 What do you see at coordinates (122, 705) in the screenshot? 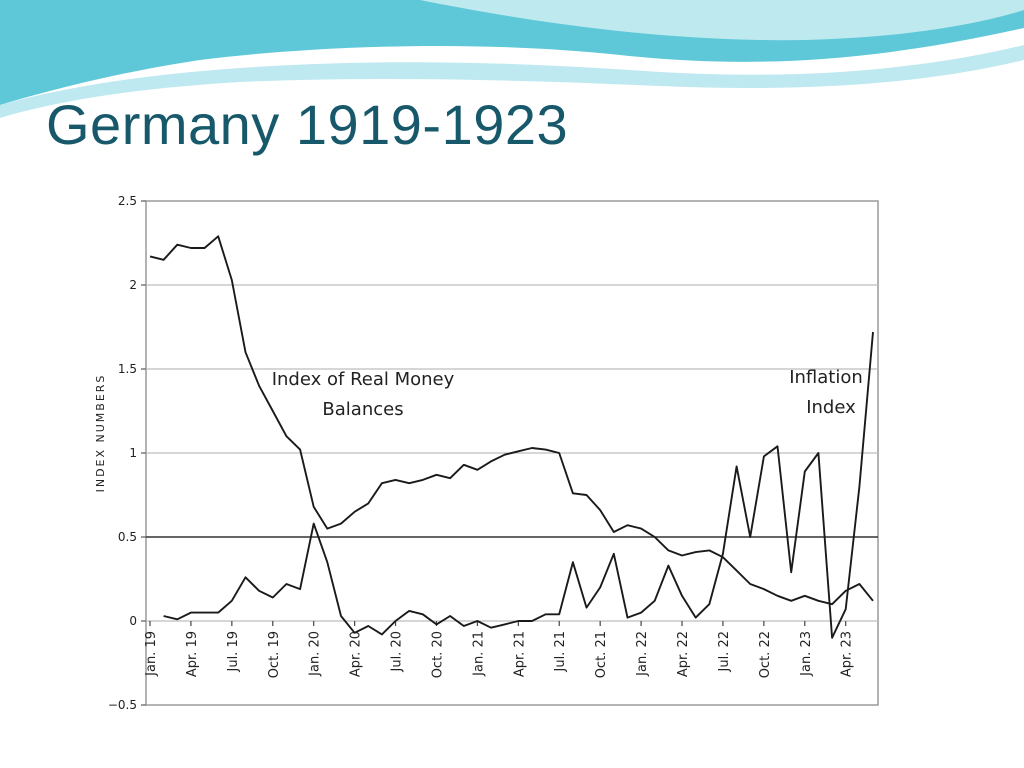
I see `y-tick-label: −0.5` at bounding box center [122, 705].